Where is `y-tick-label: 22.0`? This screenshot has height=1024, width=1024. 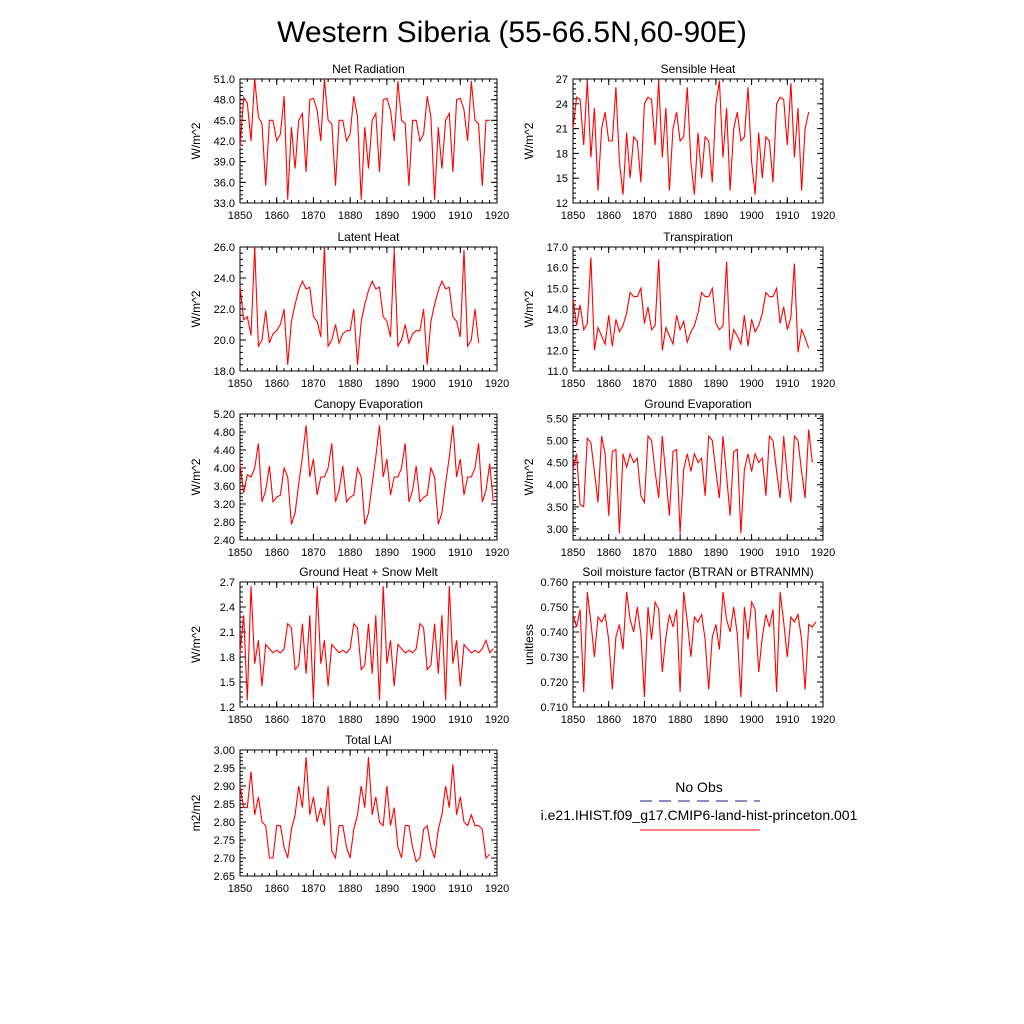 y-tick-label: 22.0 is located at coordinates (224, 310).